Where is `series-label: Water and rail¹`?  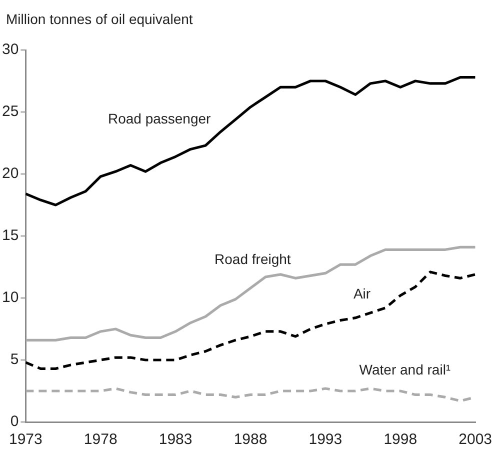
series-label: Water and rail¹ is located at coordinates (405, 370).